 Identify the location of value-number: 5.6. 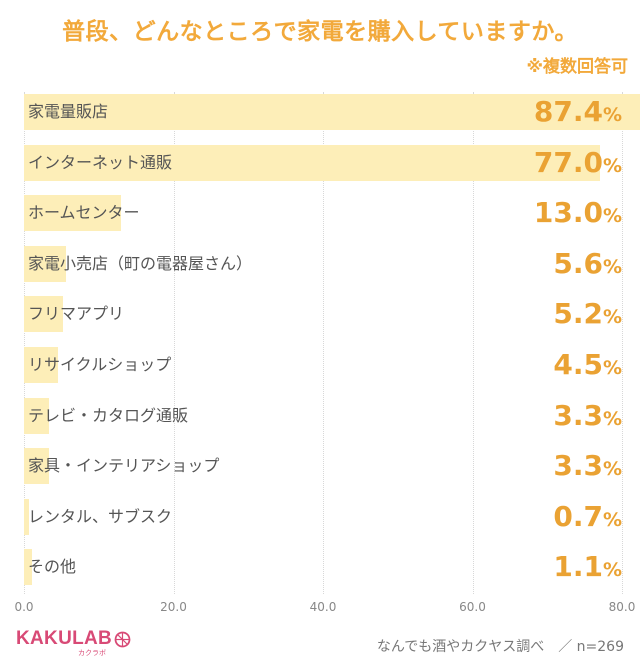
(578, 263).